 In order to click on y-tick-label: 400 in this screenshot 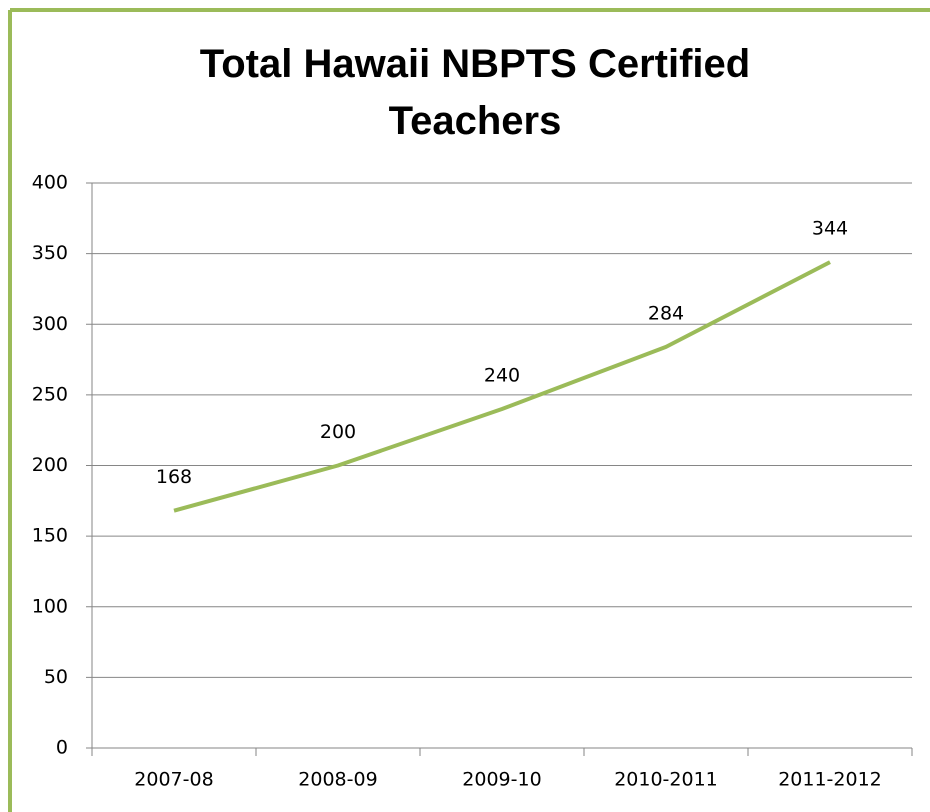, I will do `click(50, 183)`.